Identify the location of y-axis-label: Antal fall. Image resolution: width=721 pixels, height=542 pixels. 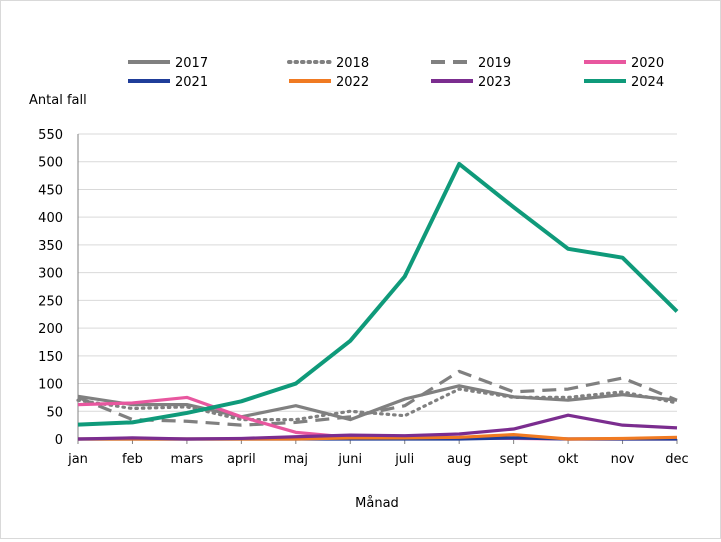
(58, 100).